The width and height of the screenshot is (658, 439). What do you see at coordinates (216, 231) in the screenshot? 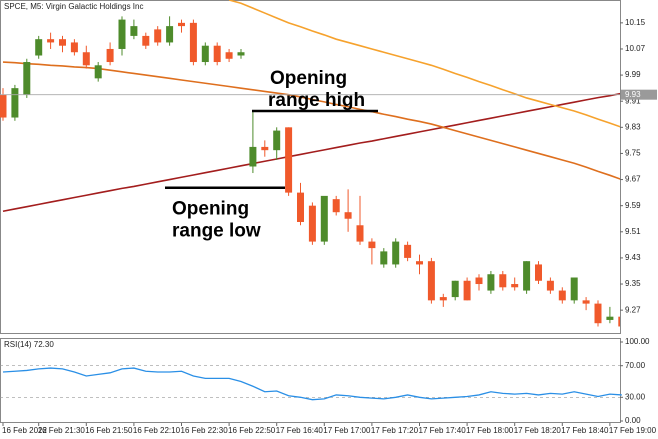
I see `annotation-text: range low` at bounding box center [216, 231].